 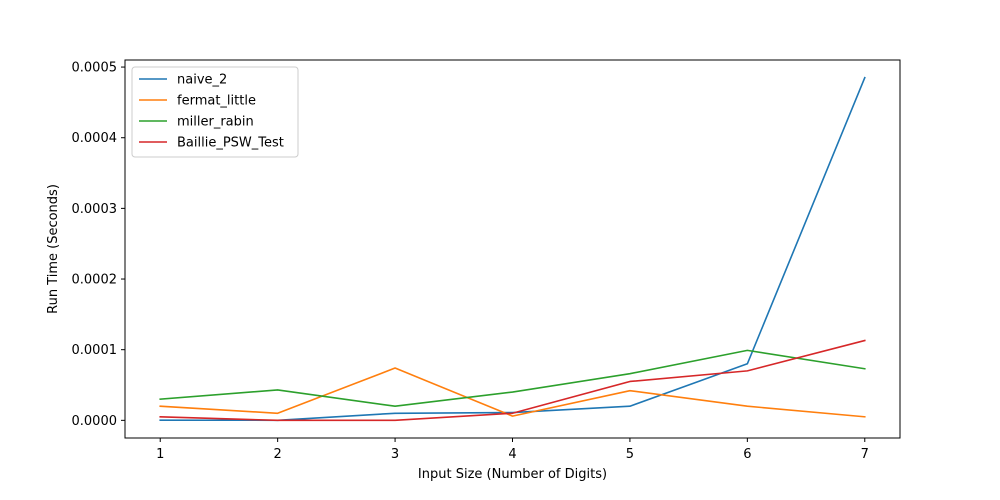 I want to click on legend-label: Baillie_PSW_Test, so click(x=230, y=143).